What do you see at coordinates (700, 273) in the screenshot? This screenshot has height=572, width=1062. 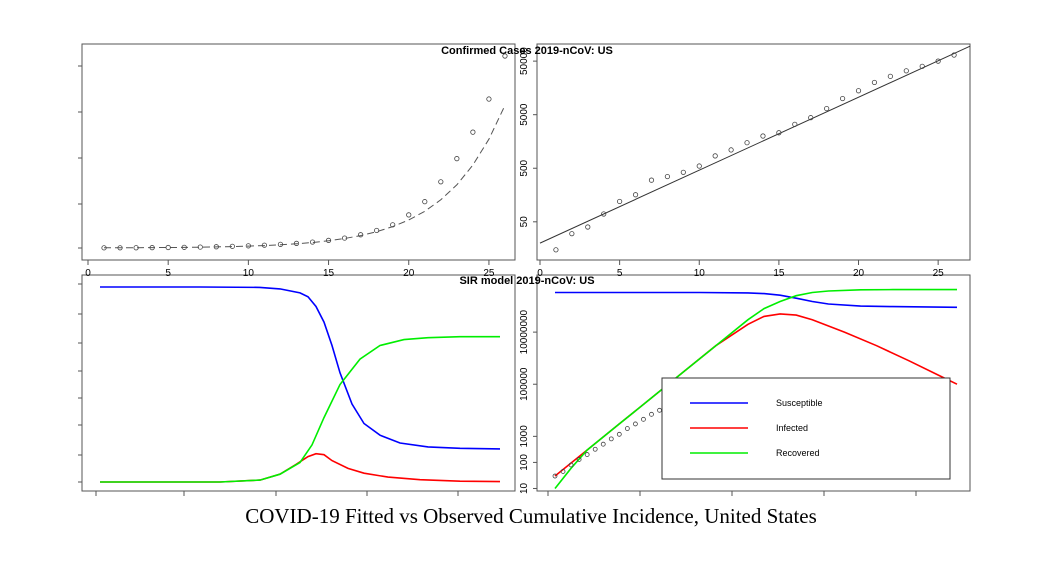 I see `x-tick-label-top-right: 10` at bounding box center [700, 273].